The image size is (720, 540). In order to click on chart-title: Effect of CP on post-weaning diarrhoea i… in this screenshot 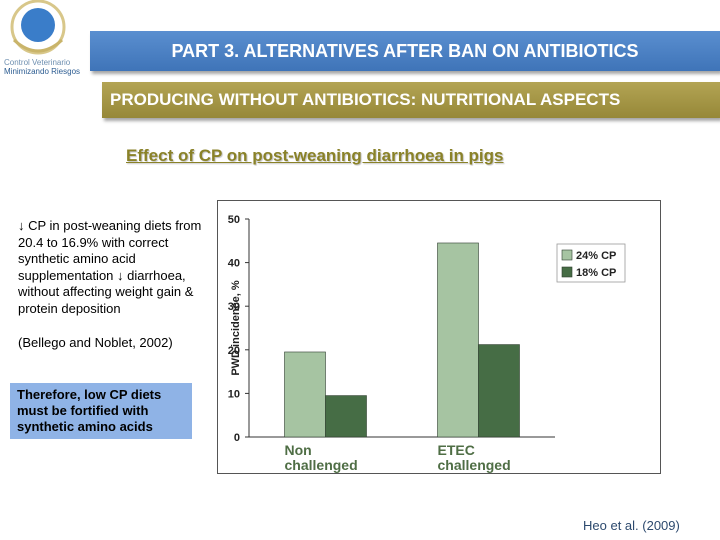, I will do `click(315, 155)`.